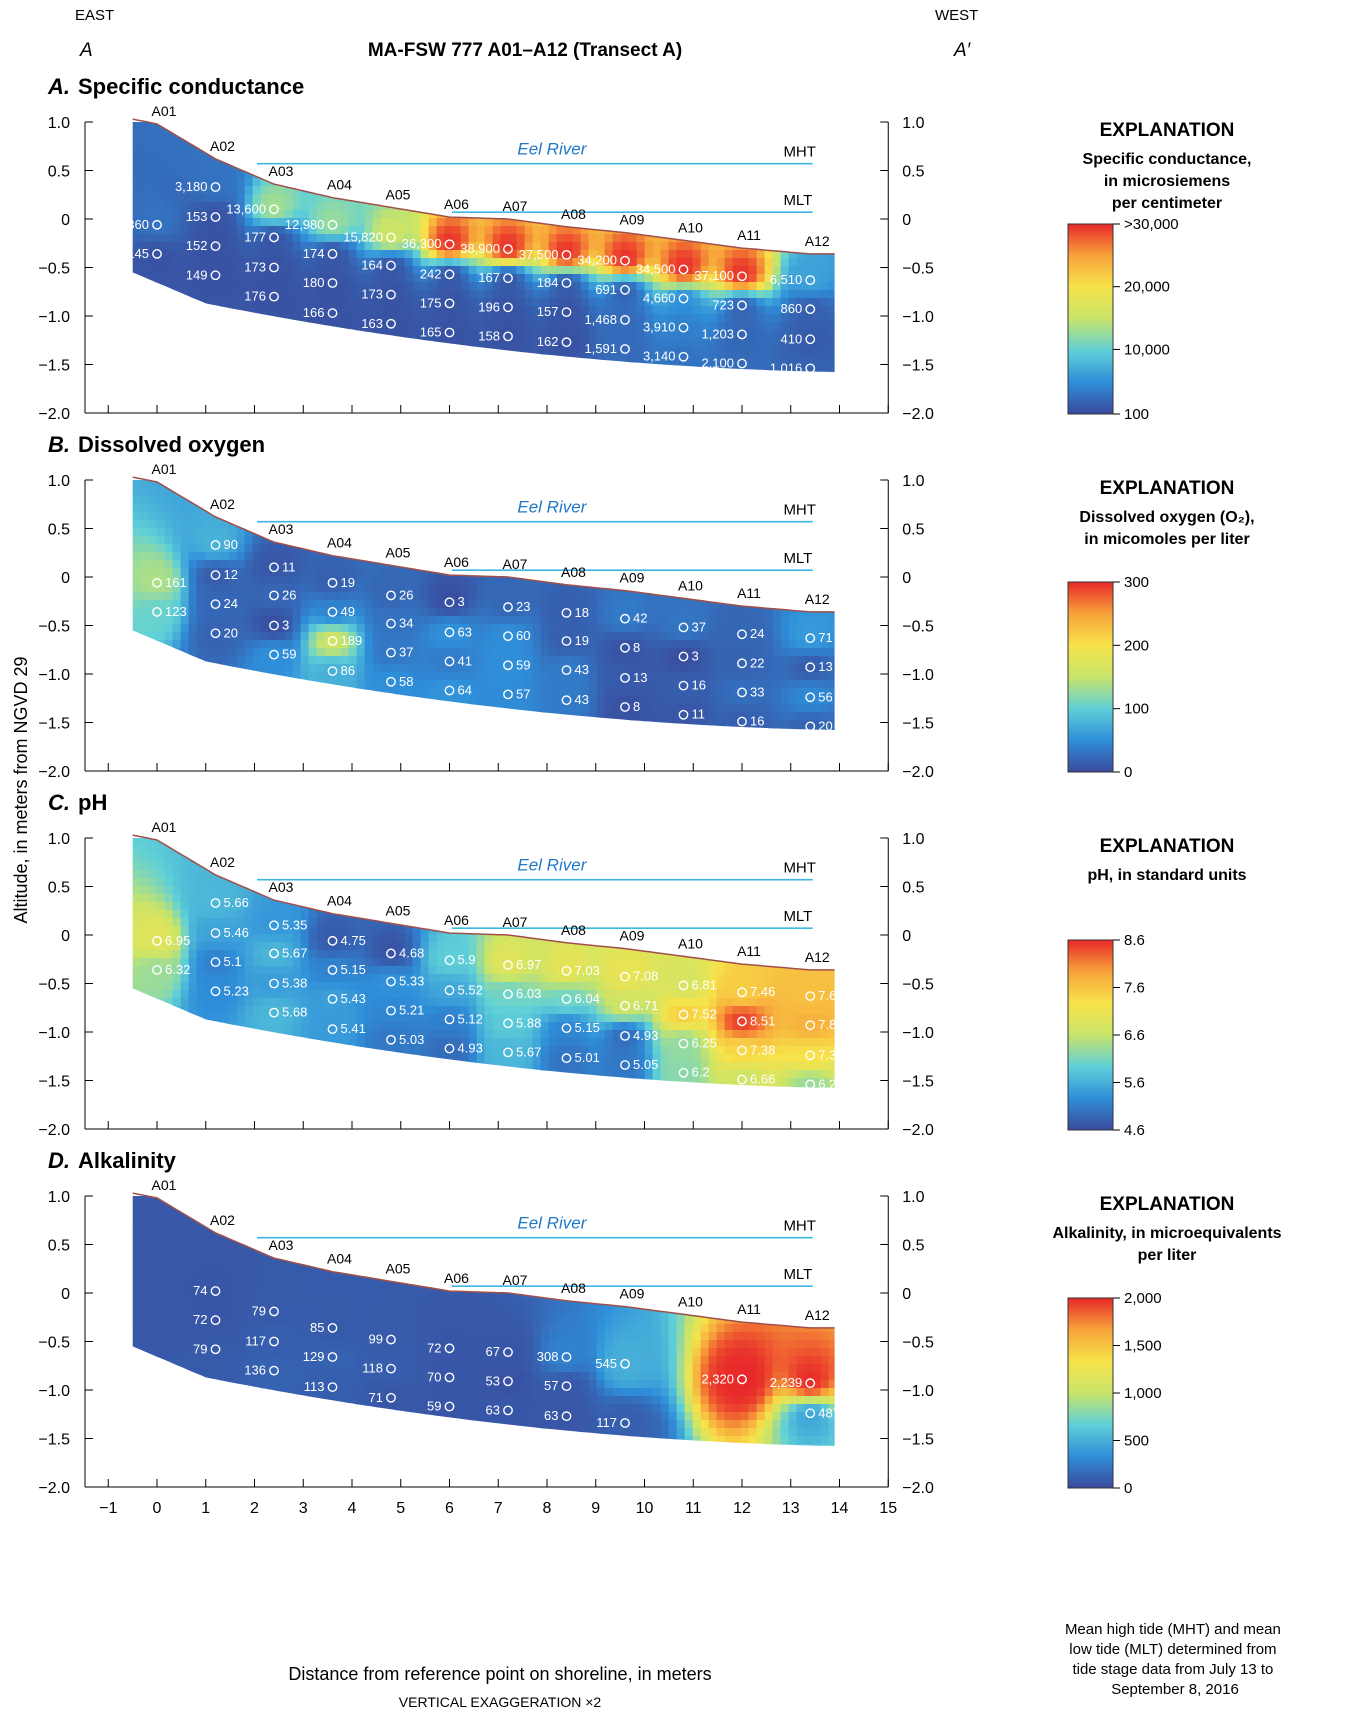  Describe the element at coordinates (406, 681) in the screenshot. I see `sample-value-label: 58` at that location.